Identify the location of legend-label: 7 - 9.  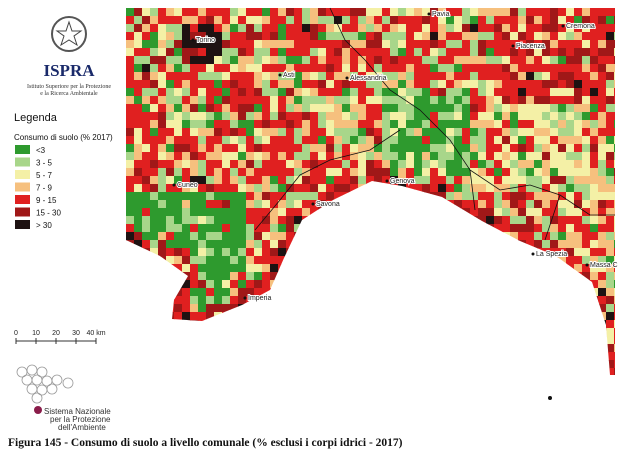
(44, 188).